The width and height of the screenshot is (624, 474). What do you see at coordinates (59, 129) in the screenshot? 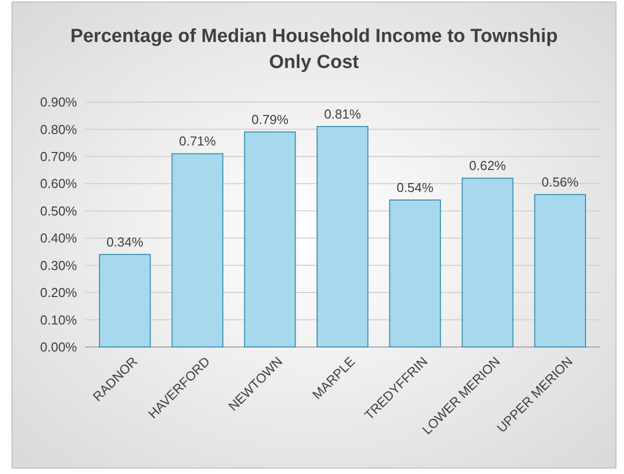
I see `y-tick-label: 0.80%` at bounding box center [59, 129].